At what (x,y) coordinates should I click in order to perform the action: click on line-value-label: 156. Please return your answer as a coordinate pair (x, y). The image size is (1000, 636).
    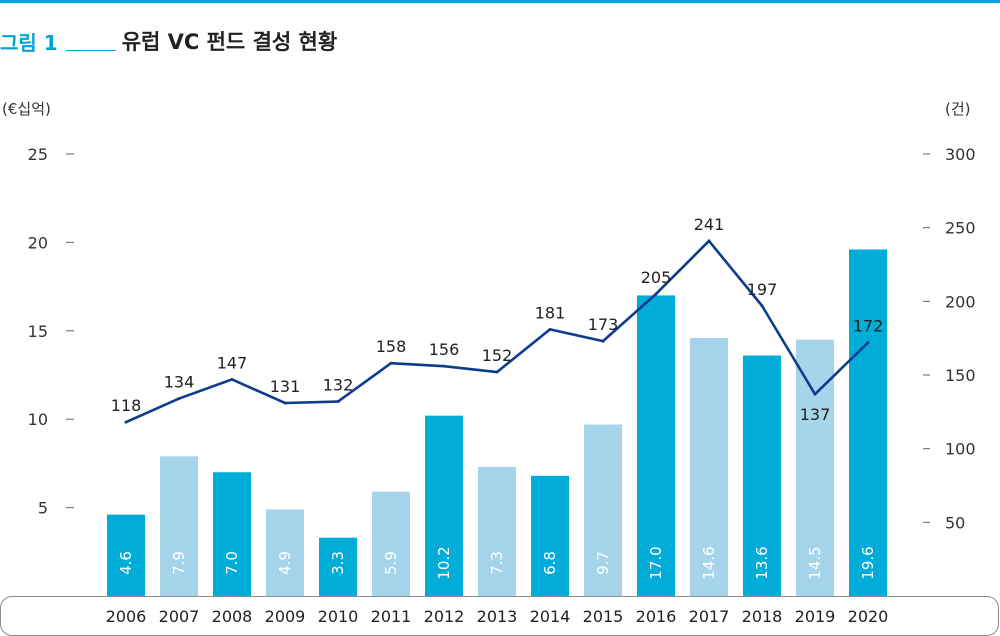
    Looking at the image, I should click on (444, 349).